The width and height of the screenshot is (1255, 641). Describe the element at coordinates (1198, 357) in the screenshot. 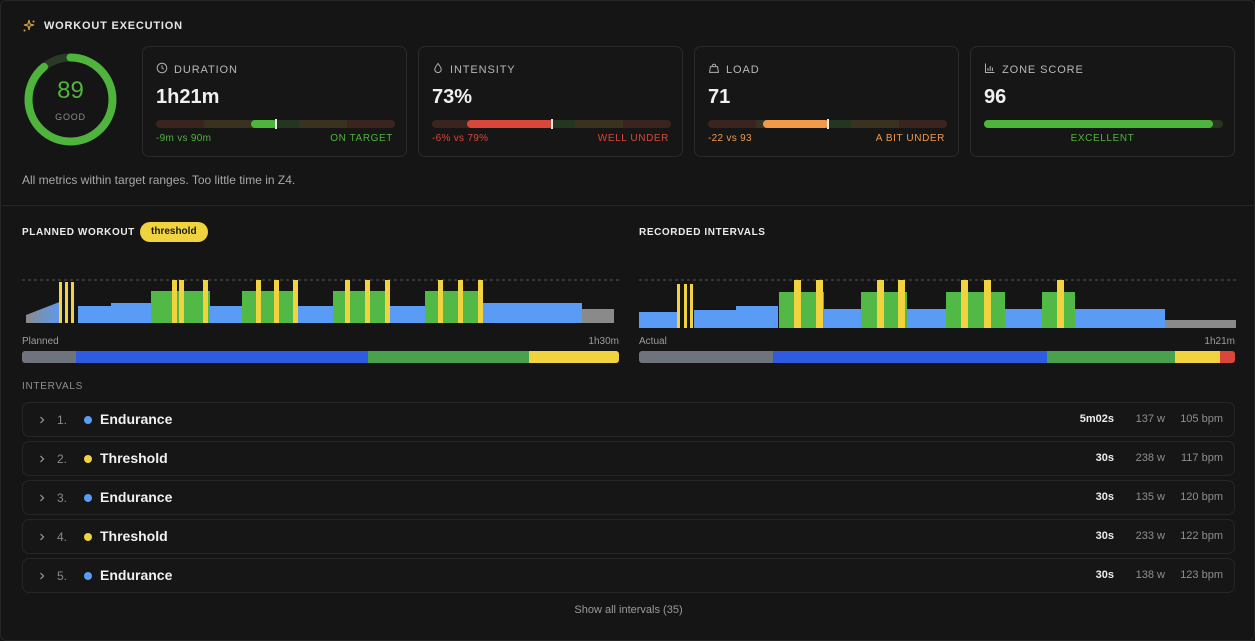

I see `recorded-zone-threshold` at that location.